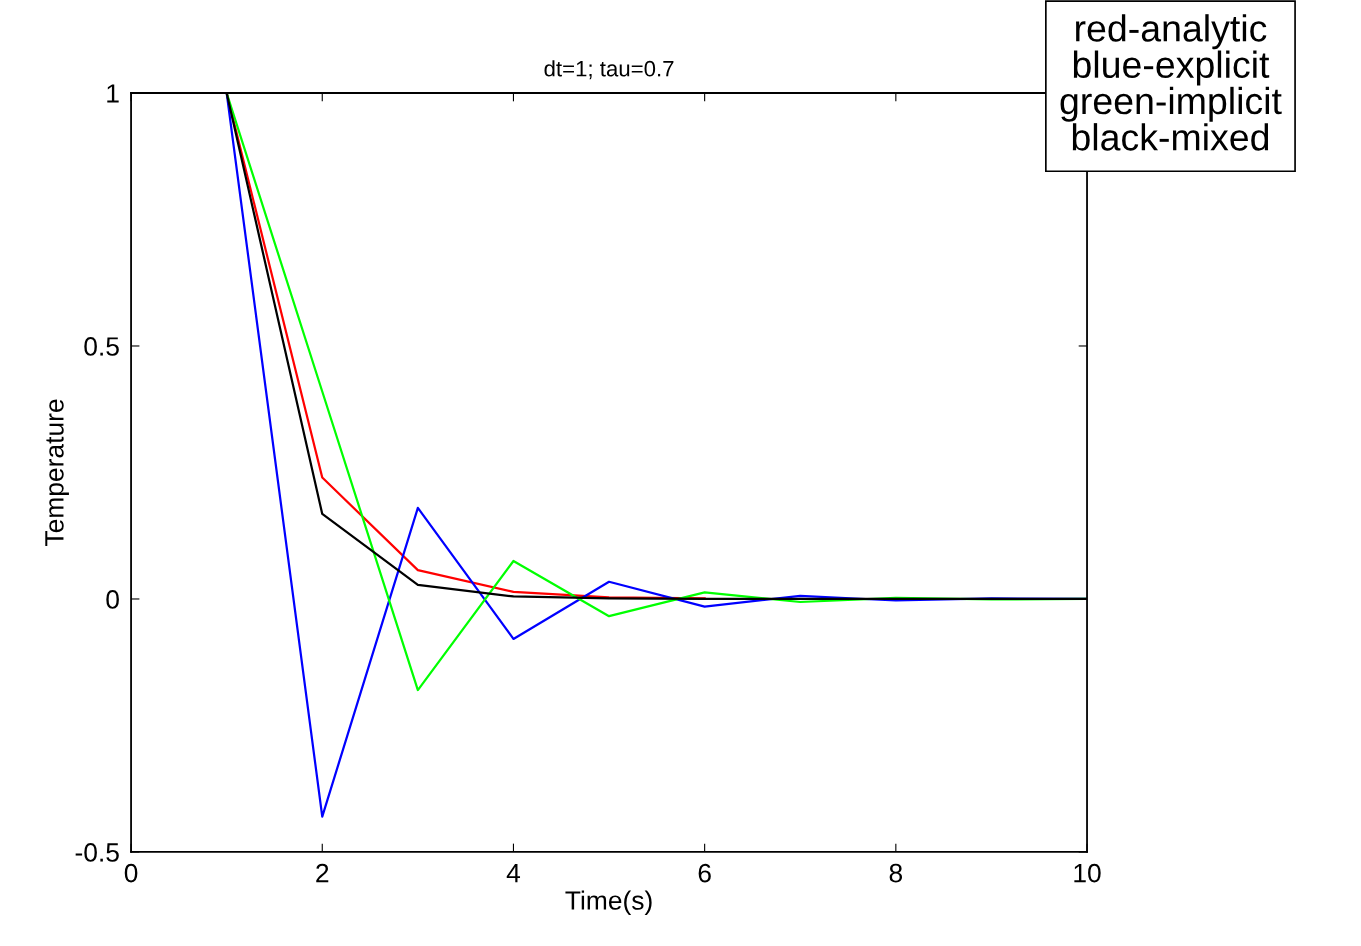 Image resolution: width=1361 pixels, height=946 pixels. I want to click on chart-title: dt=1; tau=0.7, so click(609, 70).